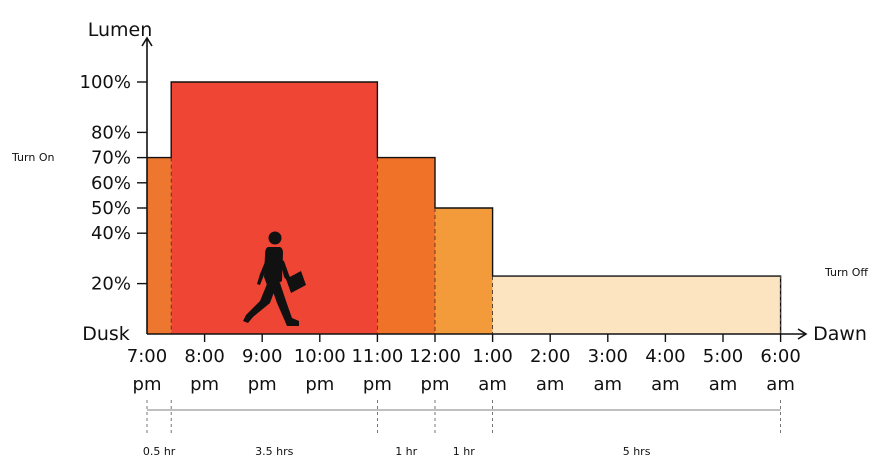  Describe the element at coordinates (105, 82) in the screenshot. I see `y-tick-label-6: 100%` at that location.